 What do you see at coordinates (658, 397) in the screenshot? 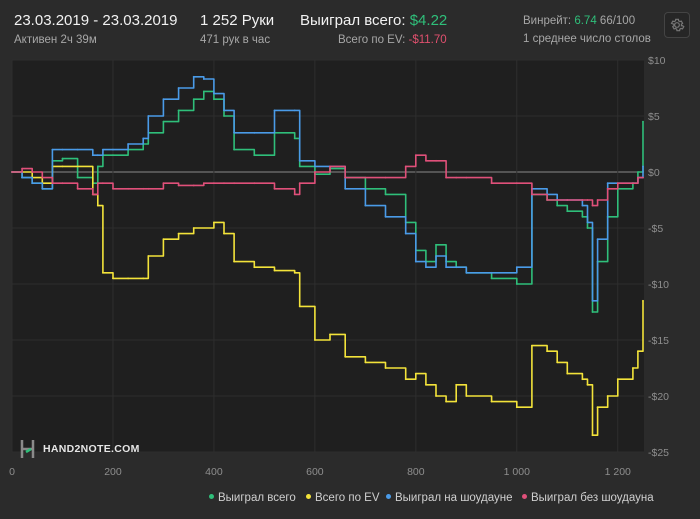
I see `y-tick-label: -$20` at bounding box center [658, 397].